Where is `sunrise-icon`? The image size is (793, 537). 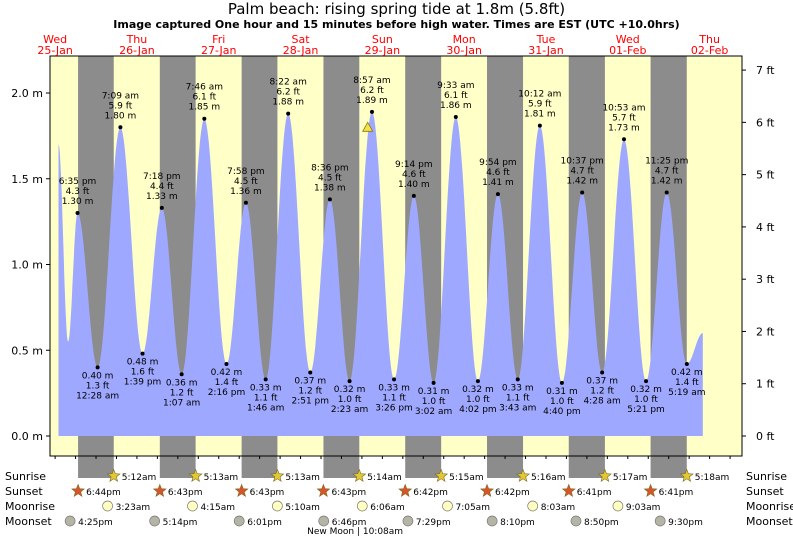 sunrise-icon is located at coordinates (113, 475).